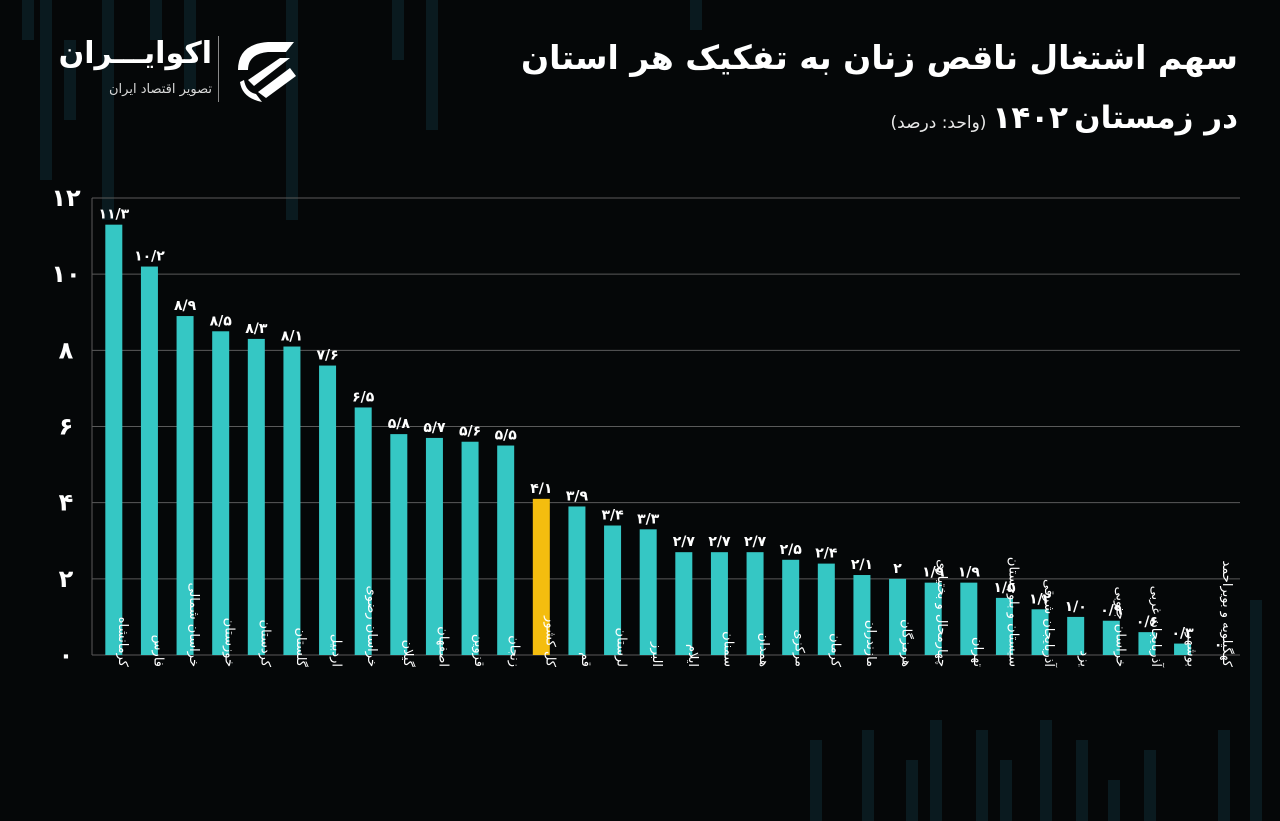  Describe the element at coordinates (185, 306) in the screenshot. I see `data-label: ۸/۹` at that location.